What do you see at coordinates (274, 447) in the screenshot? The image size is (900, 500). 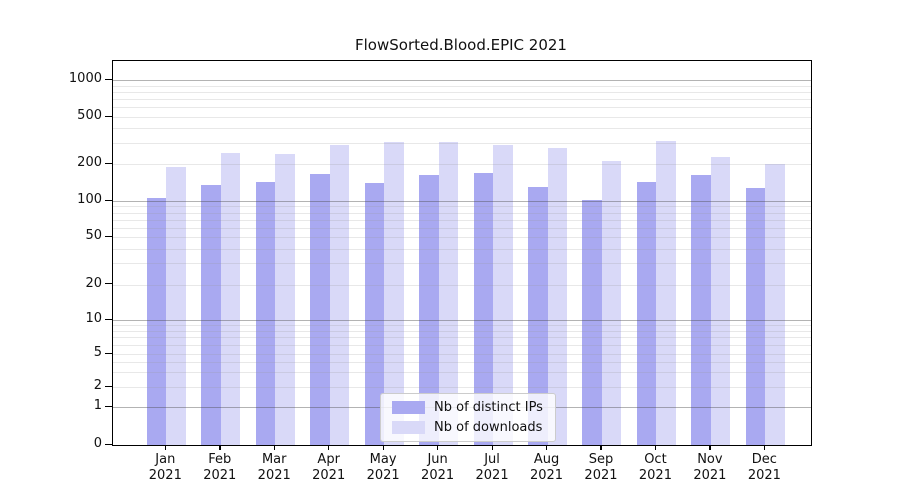 I see `x-tick-mark-mar-2021` at bounding box center [274, 447].